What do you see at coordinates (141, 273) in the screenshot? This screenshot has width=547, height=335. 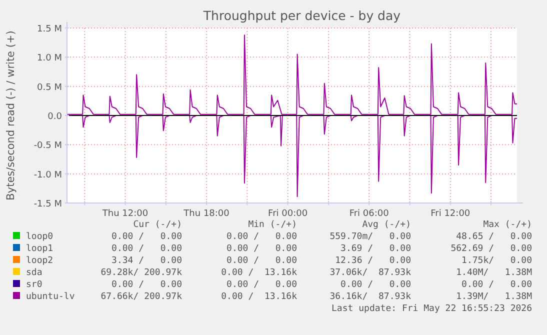 I see `text: 69.28k/ 200.97k` at bounding box center [141, 273].